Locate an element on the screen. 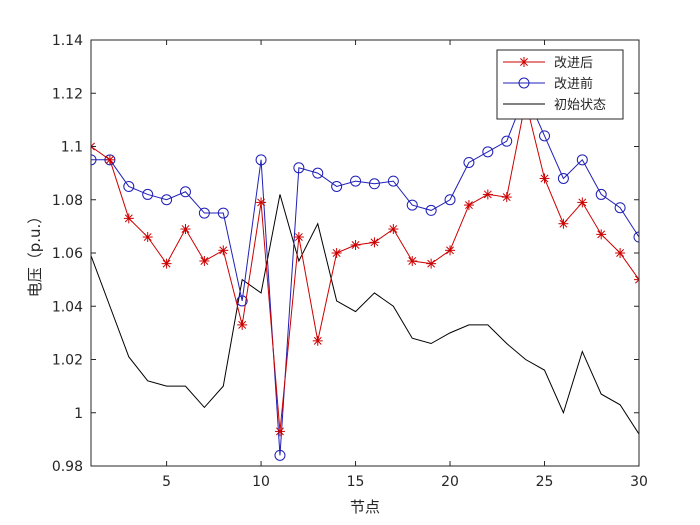  legend-label: 初始状态 is located at coordinates (580, 105).